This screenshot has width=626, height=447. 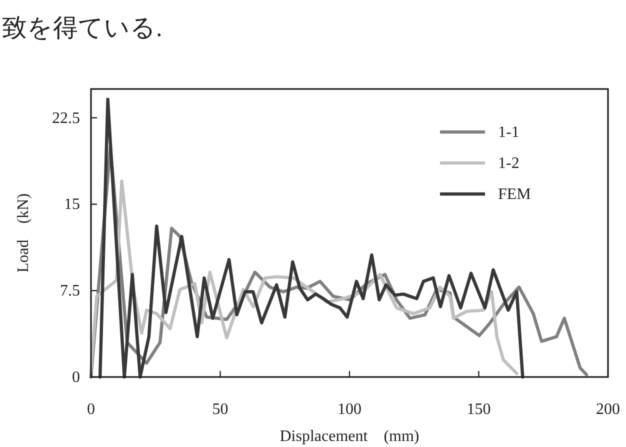 What do you see at coordinates (514, 194) in the screenshot?
I see `legend-label: FEM` at bounding box center [514, 194].